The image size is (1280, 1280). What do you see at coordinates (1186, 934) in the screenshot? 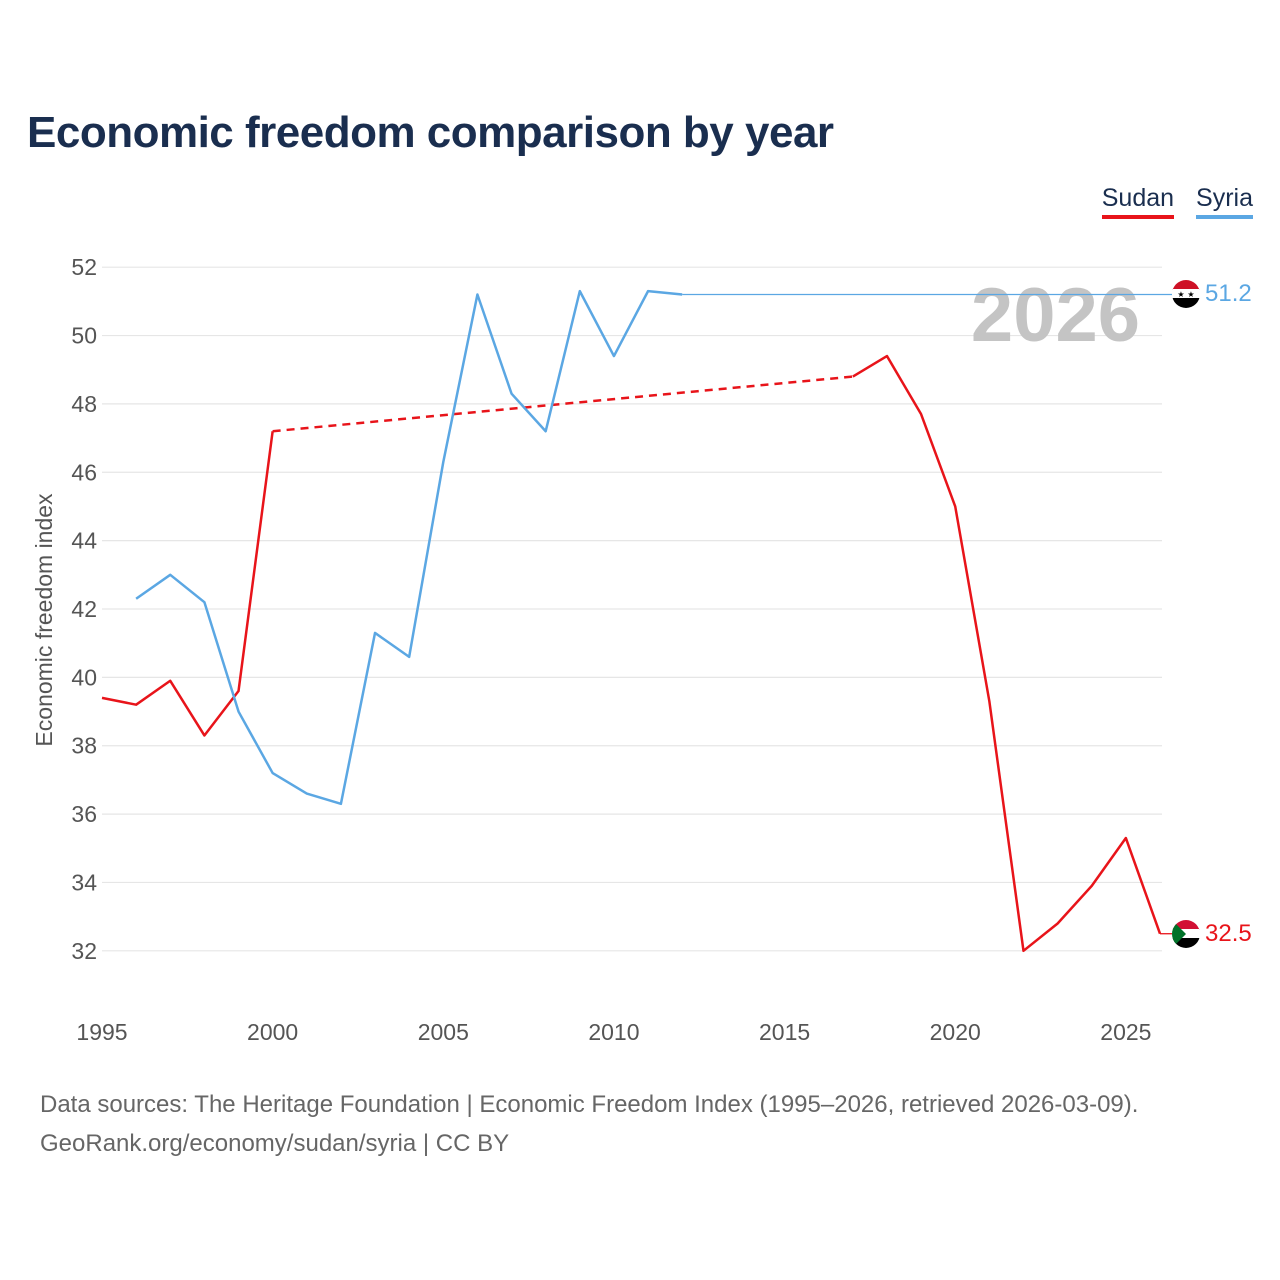
I see `sudan-flag-icon` at bounding box center [1186, 934].